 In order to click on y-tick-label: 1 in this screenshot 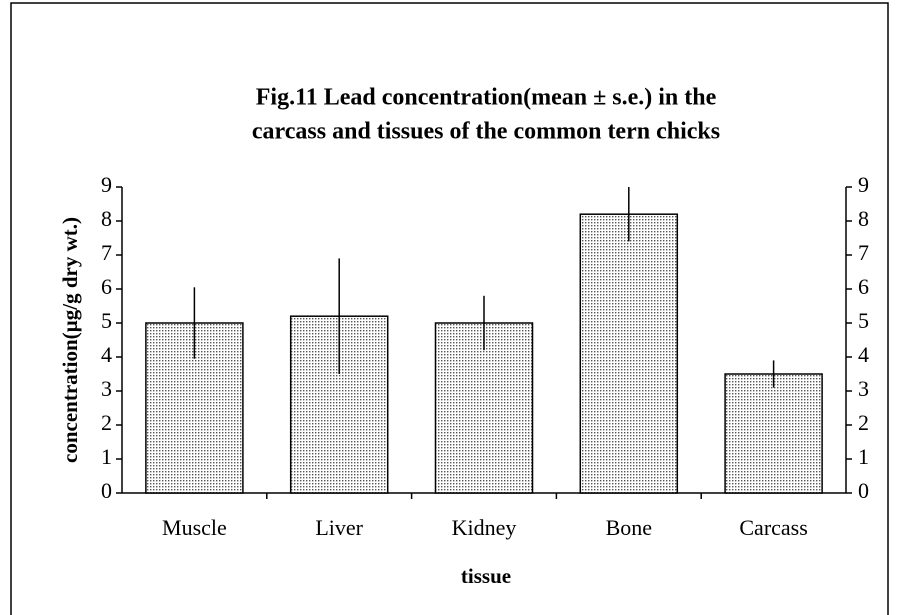, I will do `click(106, 456)`.